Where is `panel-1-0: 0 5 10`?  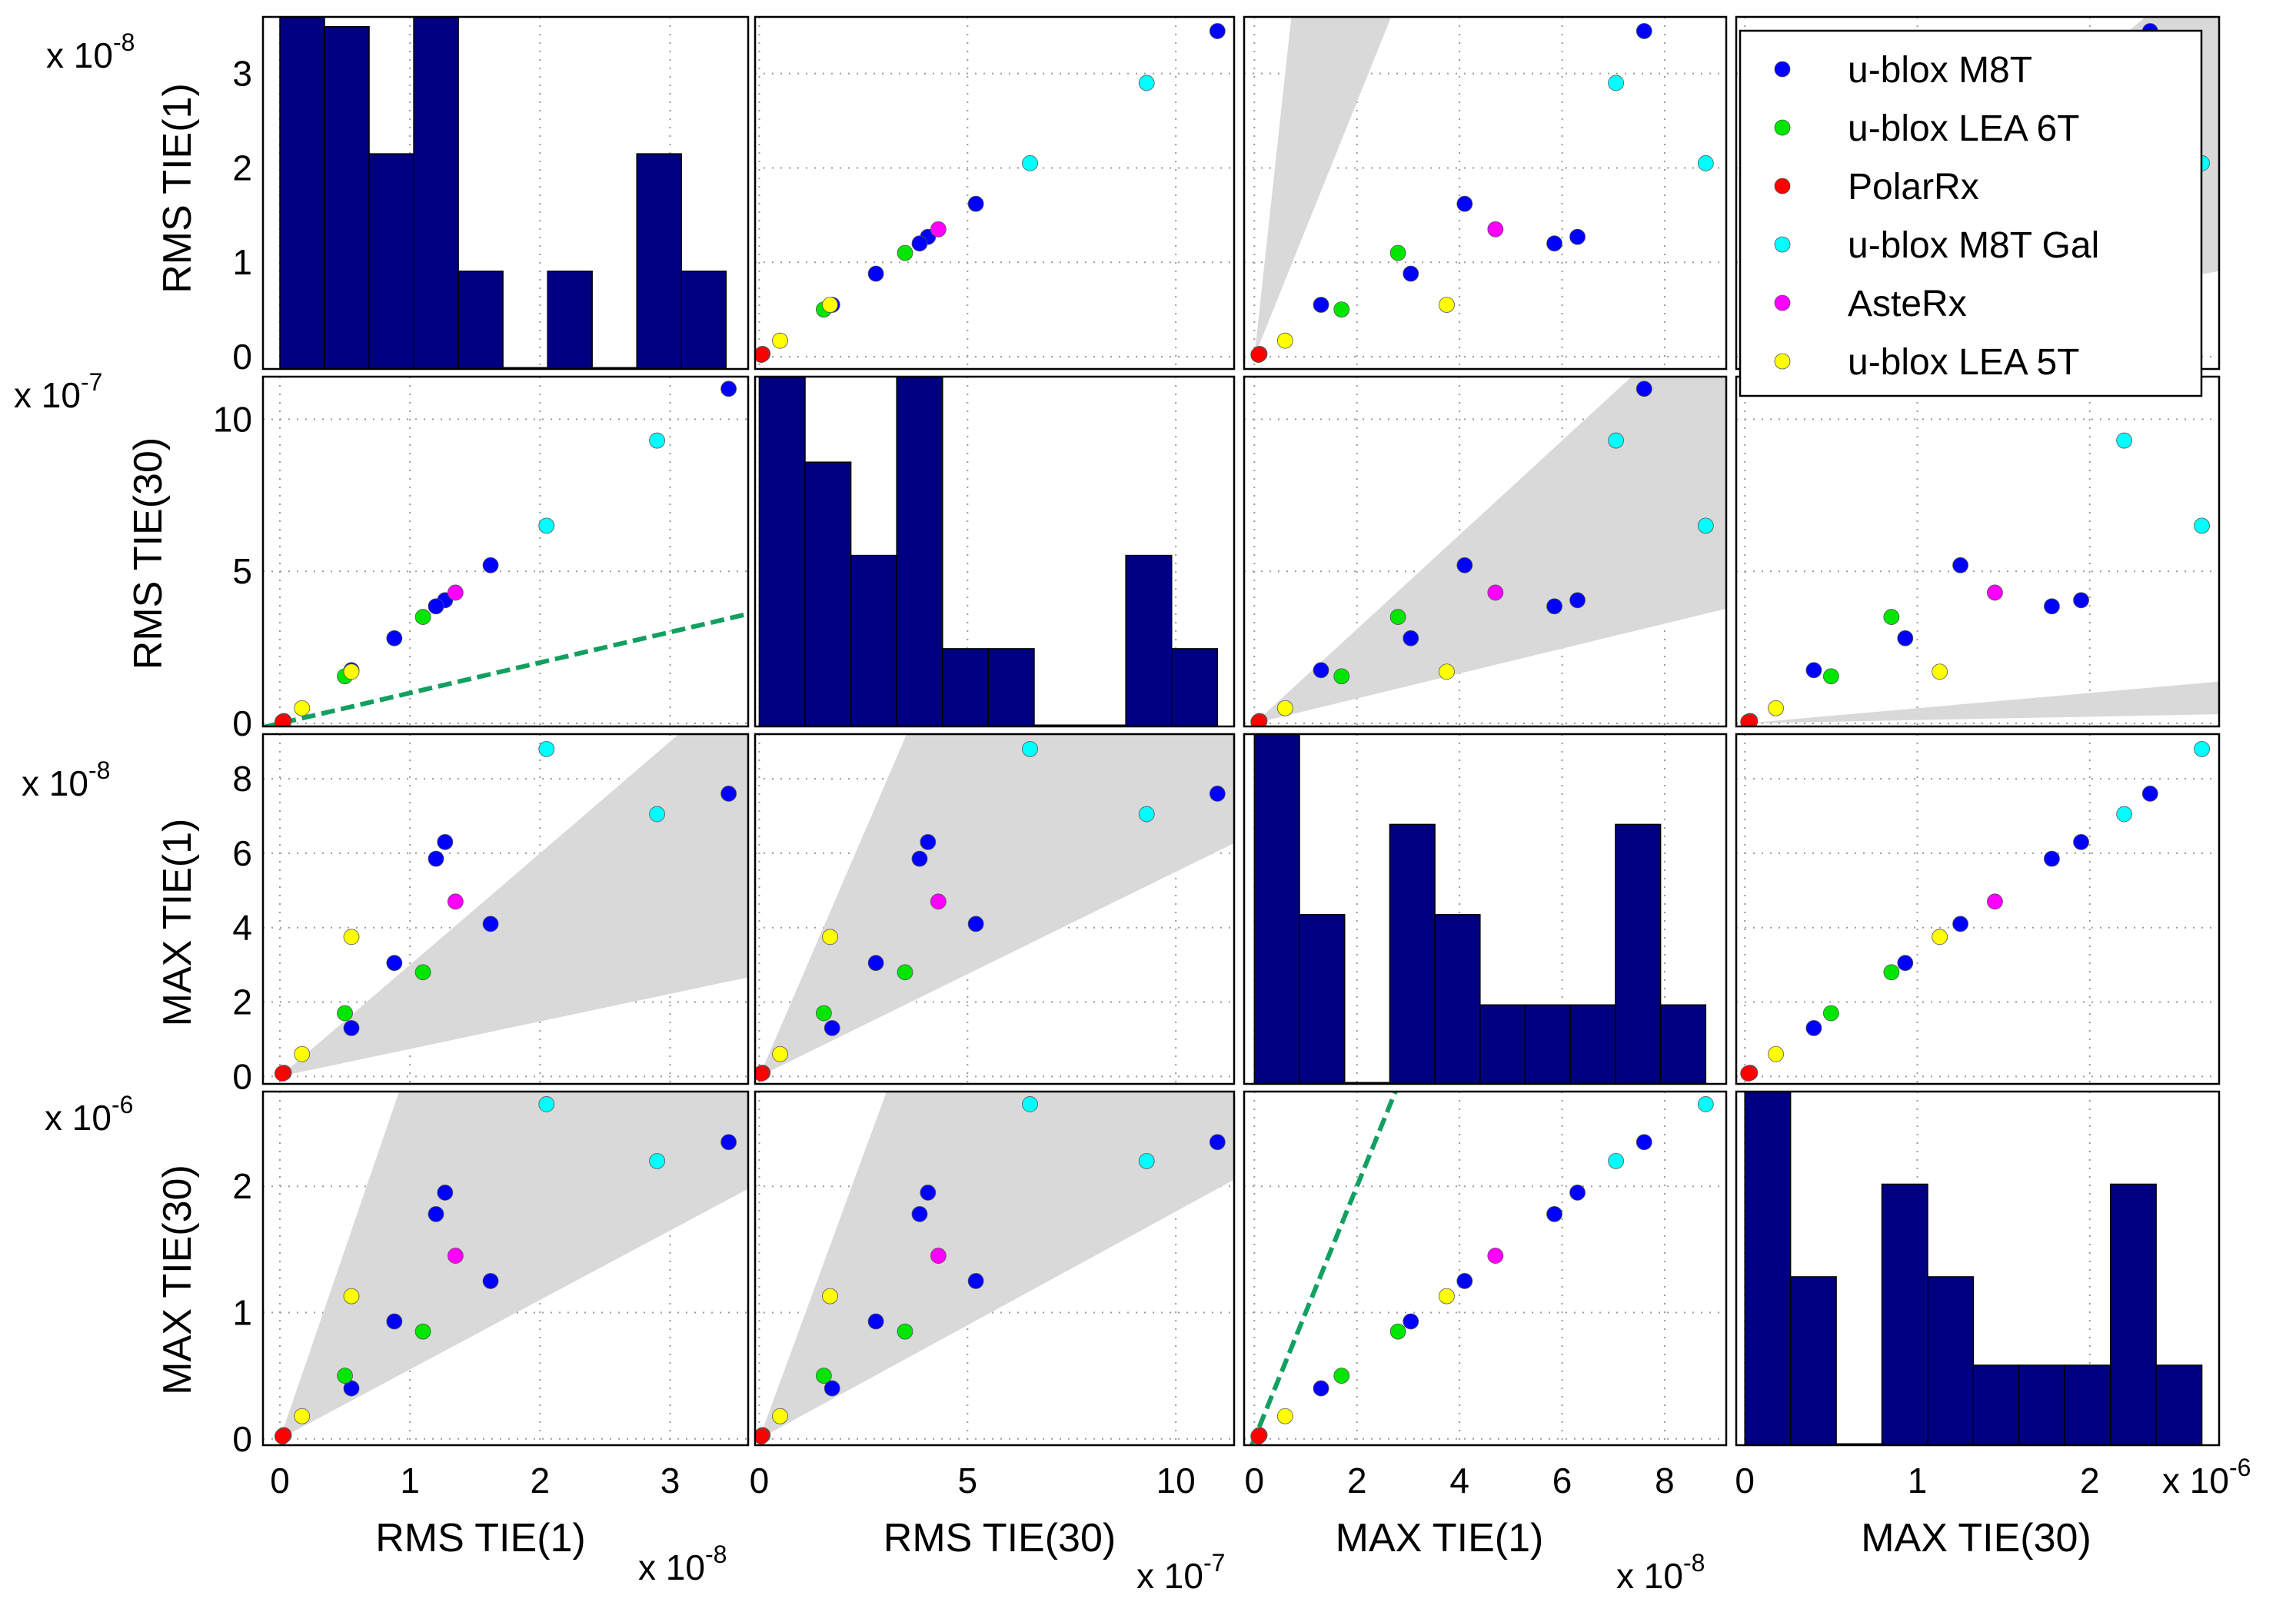
panel-1-0: 0 5 10 is located at coordinates (481, 559).